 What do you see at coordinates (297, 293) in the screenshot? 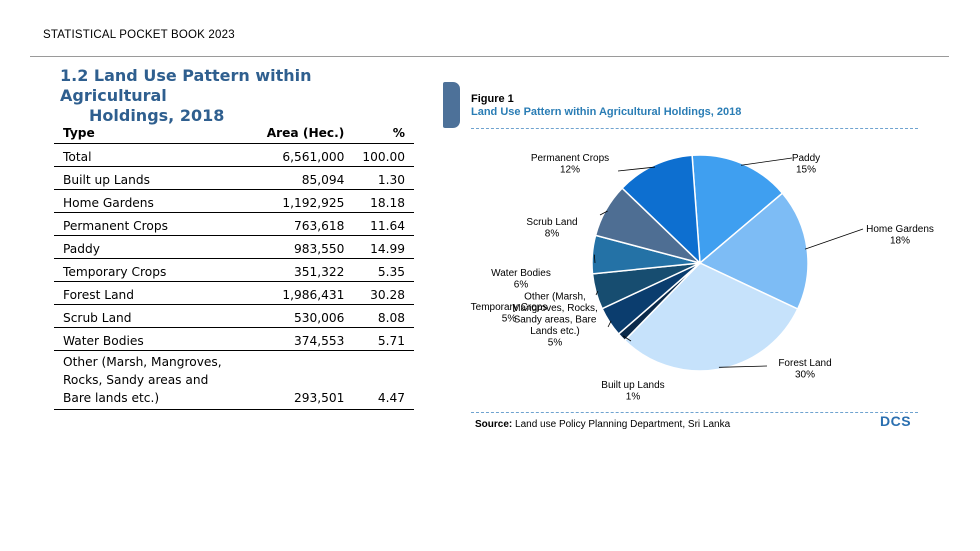
I see `table-cell-area: 1,986,431` at bounding box center [297, 293].